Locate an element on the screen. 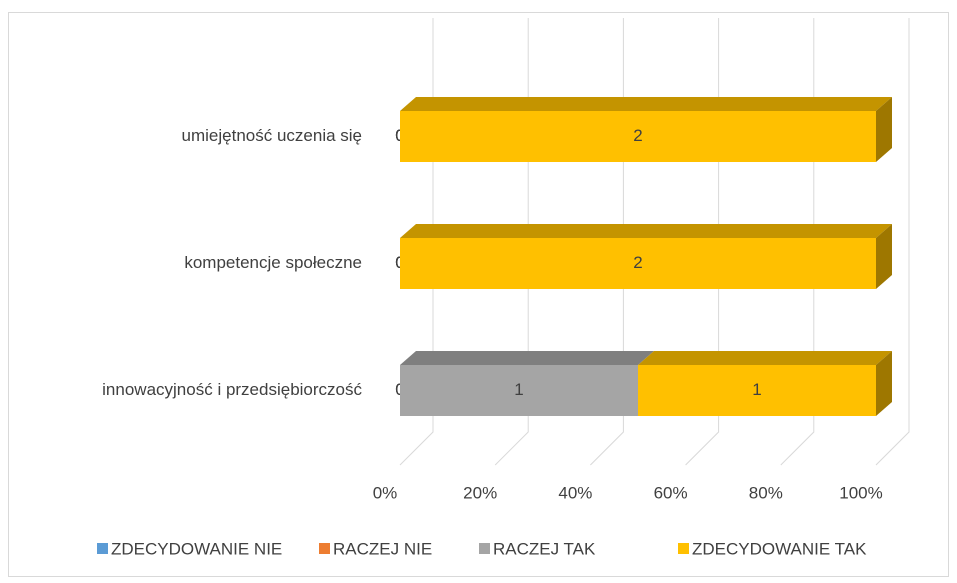 This screenshot has width=957, height=583. x-tick-label: 20% is located at coordinates (480, 492).